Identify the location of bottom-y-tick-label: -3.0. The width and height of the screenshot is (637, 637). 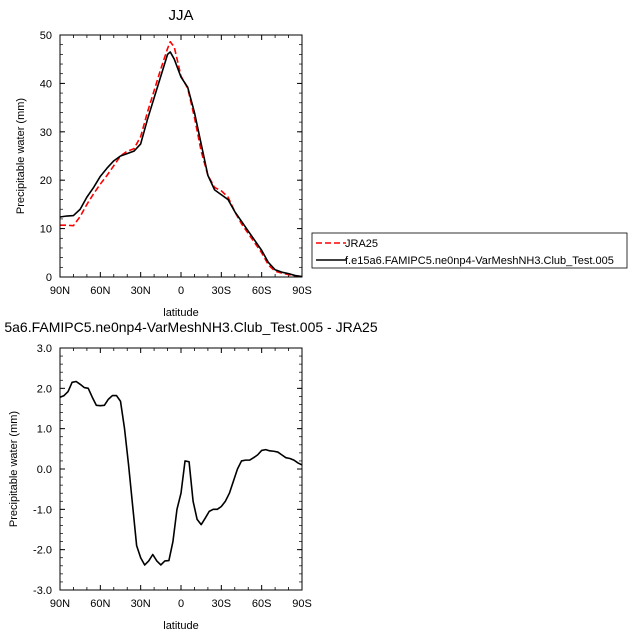
(42, 591).